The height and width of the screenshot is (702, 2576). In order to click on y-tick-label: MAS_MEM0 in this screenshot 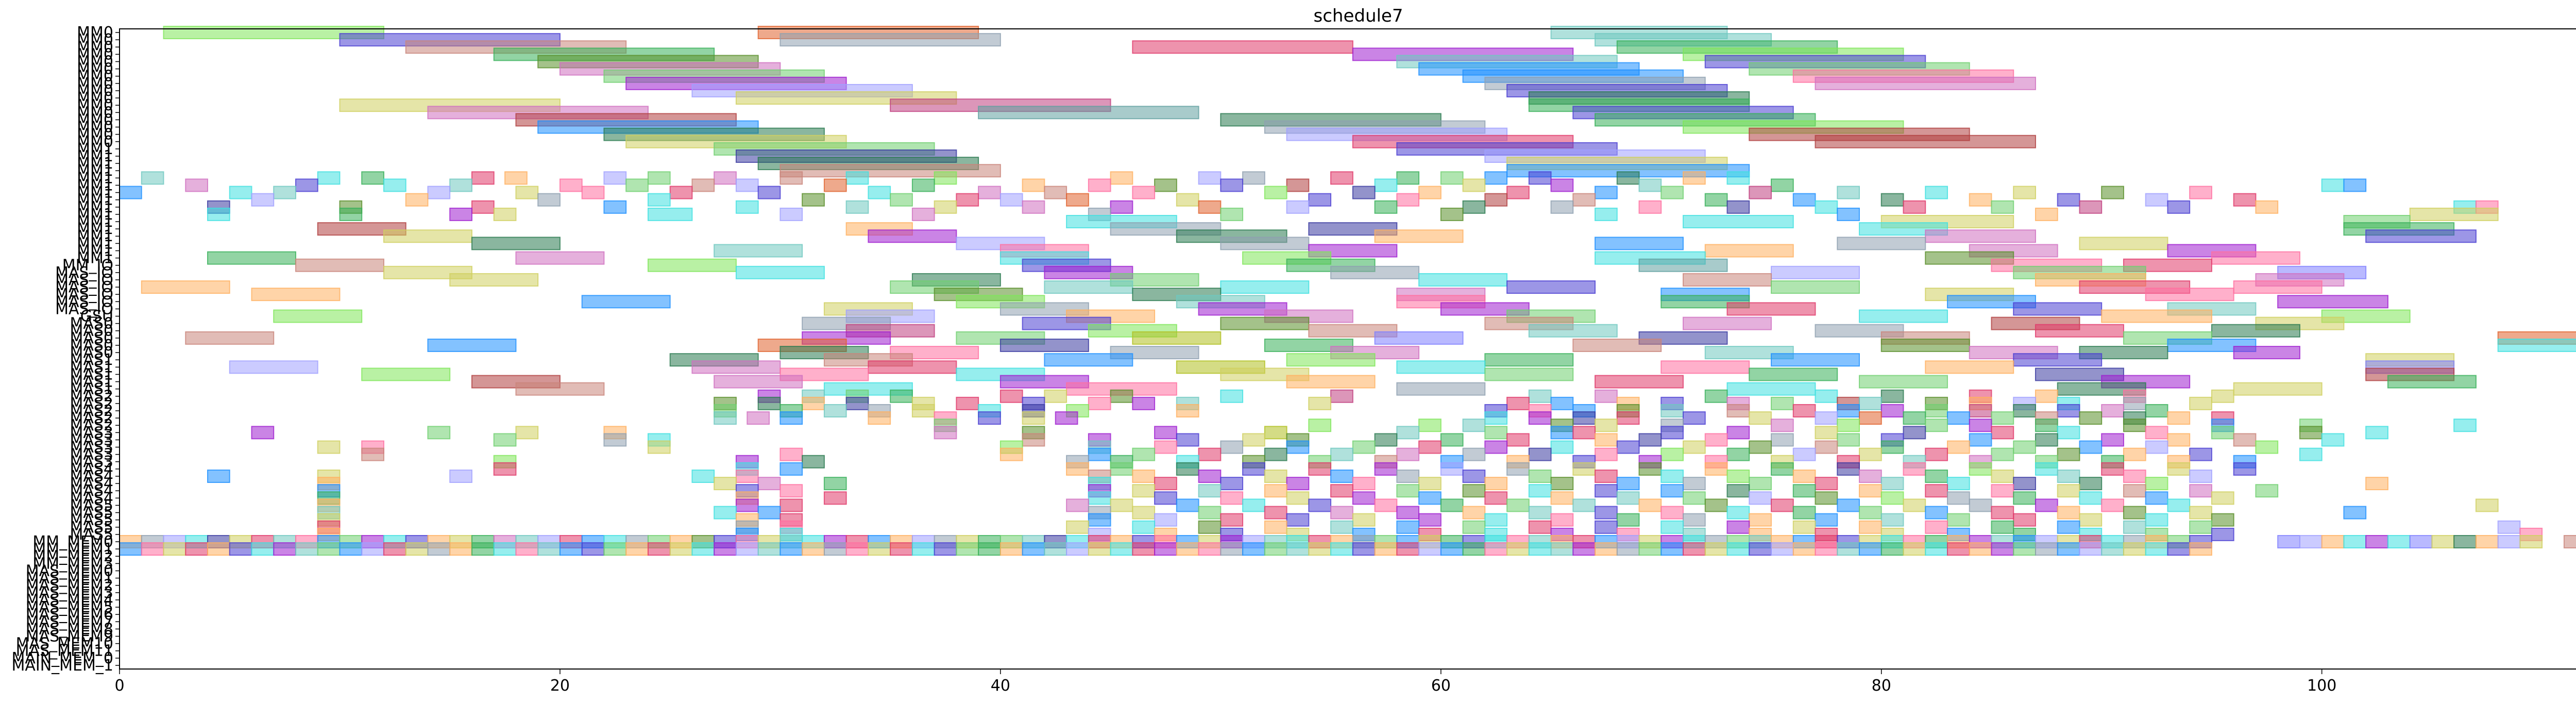, I will do `click(69, 571)`.